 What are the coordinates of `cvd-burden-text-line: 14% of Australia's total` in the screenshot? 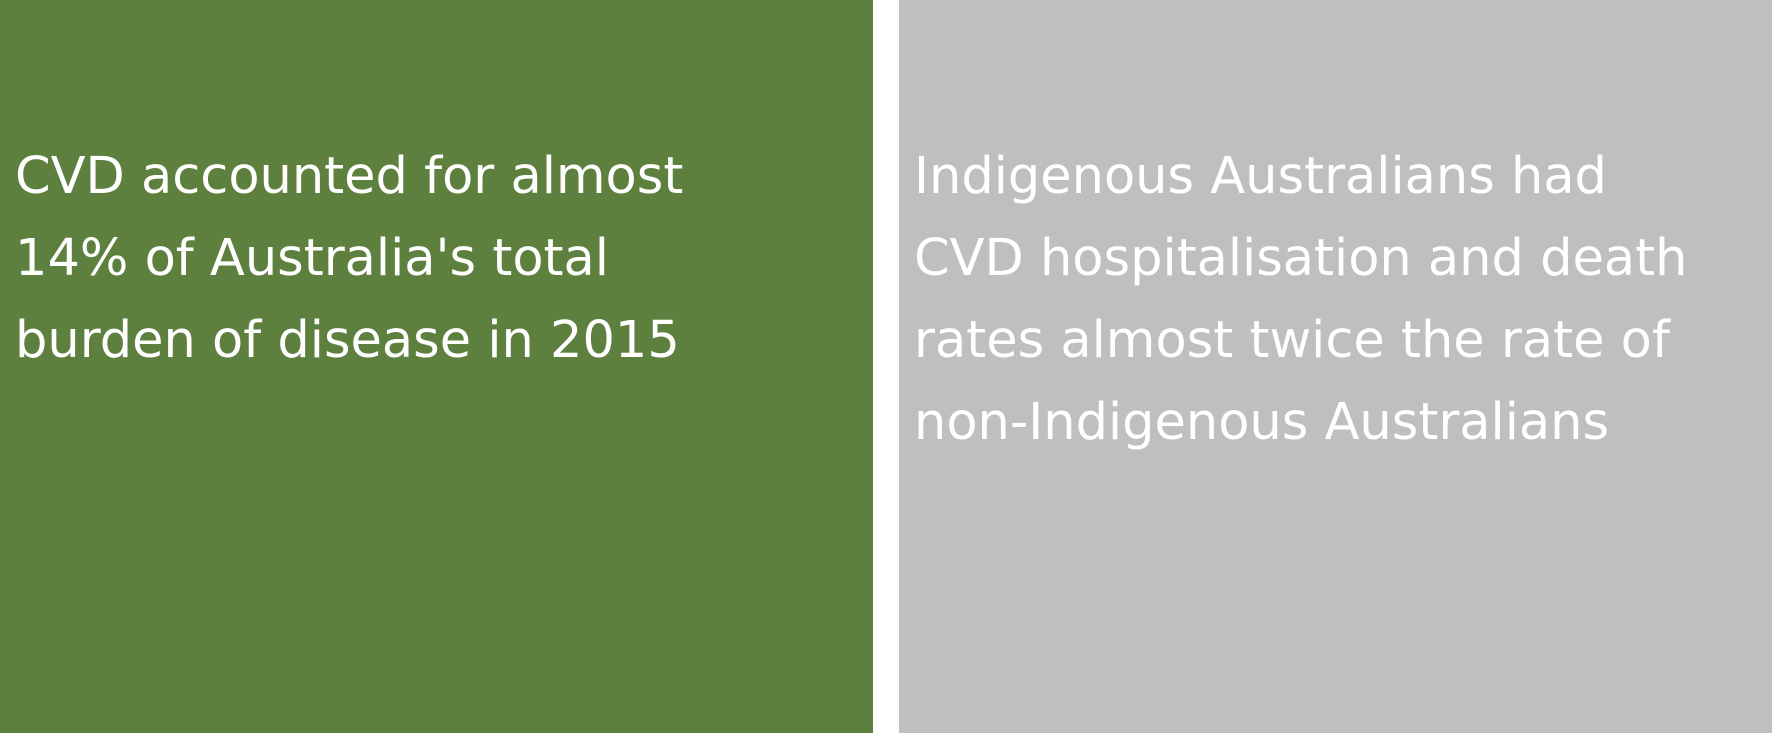 It's located at (312, 258).